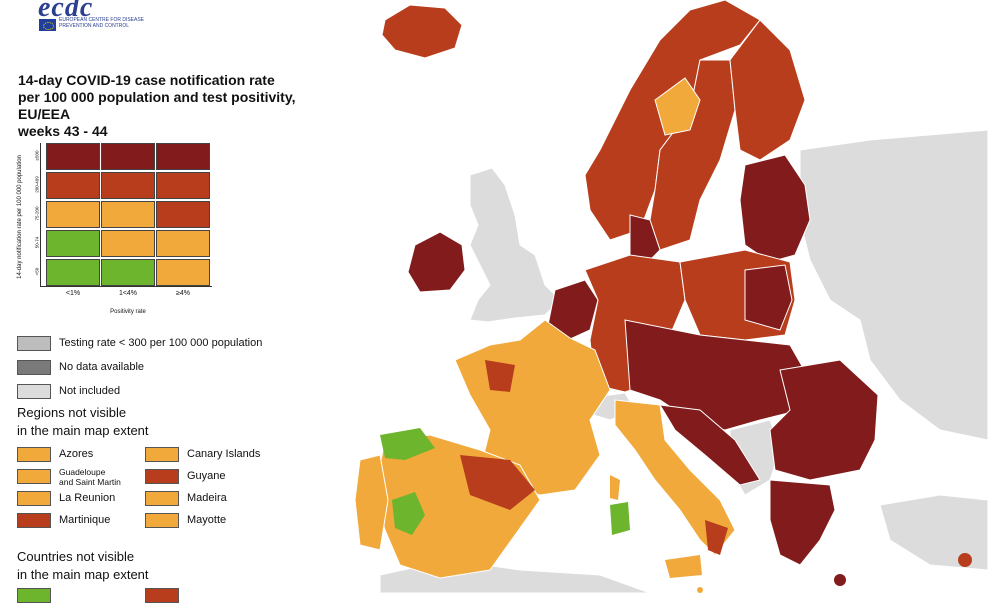  I want to click on corsica, so click(615, 487).